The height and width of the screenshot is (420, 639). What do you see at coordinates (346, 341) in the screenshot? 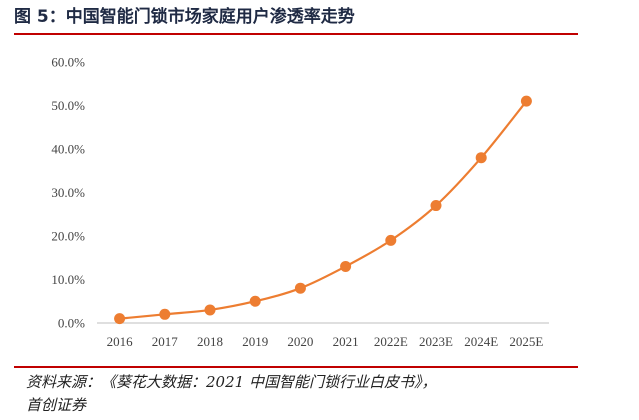
I see `x-tick-label: 2021` at bounding box center [346, 341].